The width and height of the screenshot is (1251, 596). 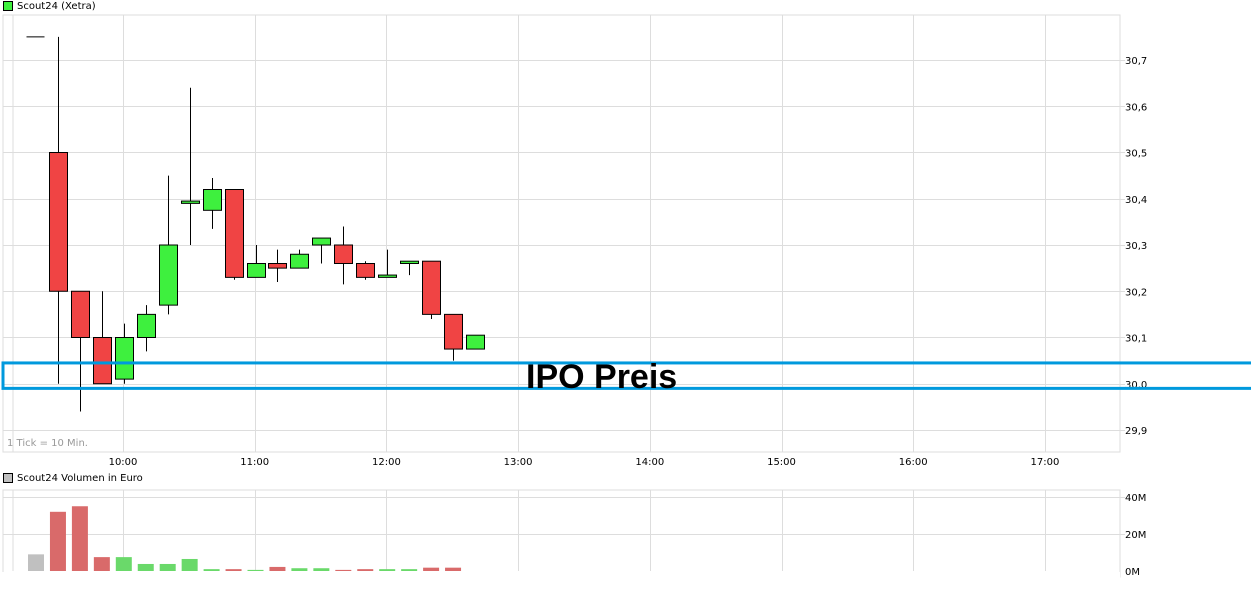 I want to click on time-tick-label: 13:00, so click(x=518, y=462).